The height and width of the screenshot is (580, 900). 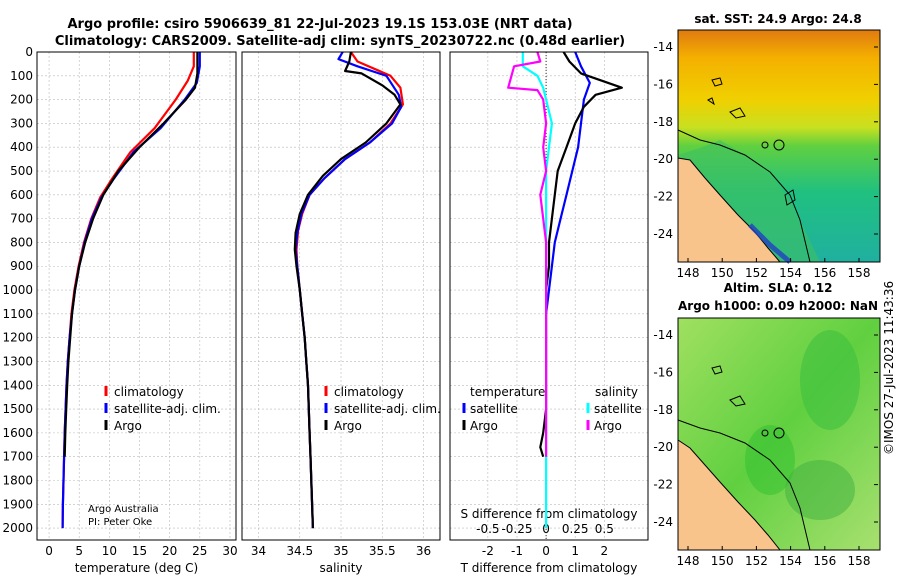 What do you see at coordinates (123, 509) in the screenshot?
I see `annotation: Argo Australia` at bounding box center [123, 509].